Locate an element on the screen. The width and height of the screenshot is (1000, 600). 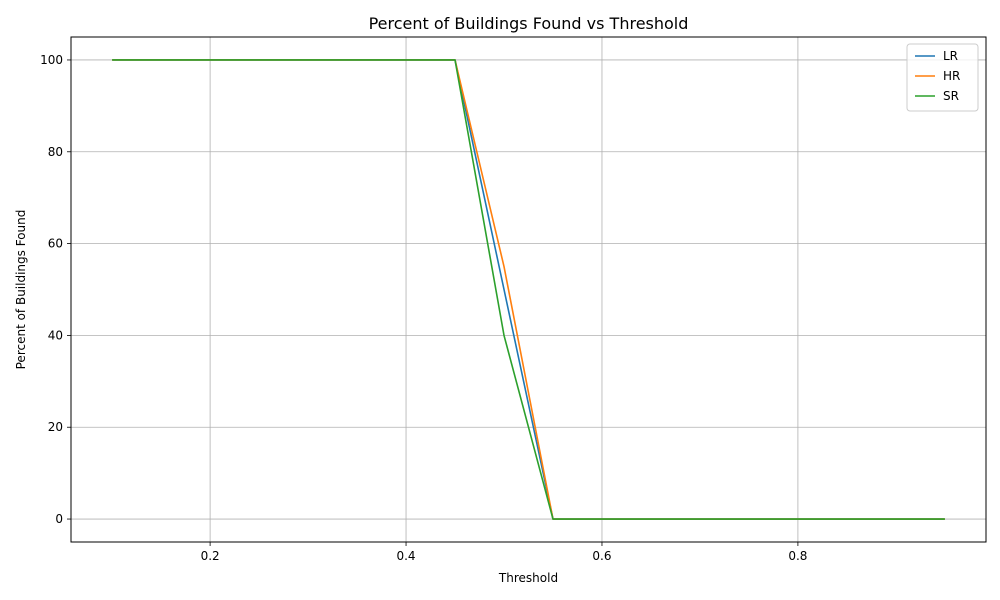
x-tick-label: 0.8 is located at coordinates (797, 556).